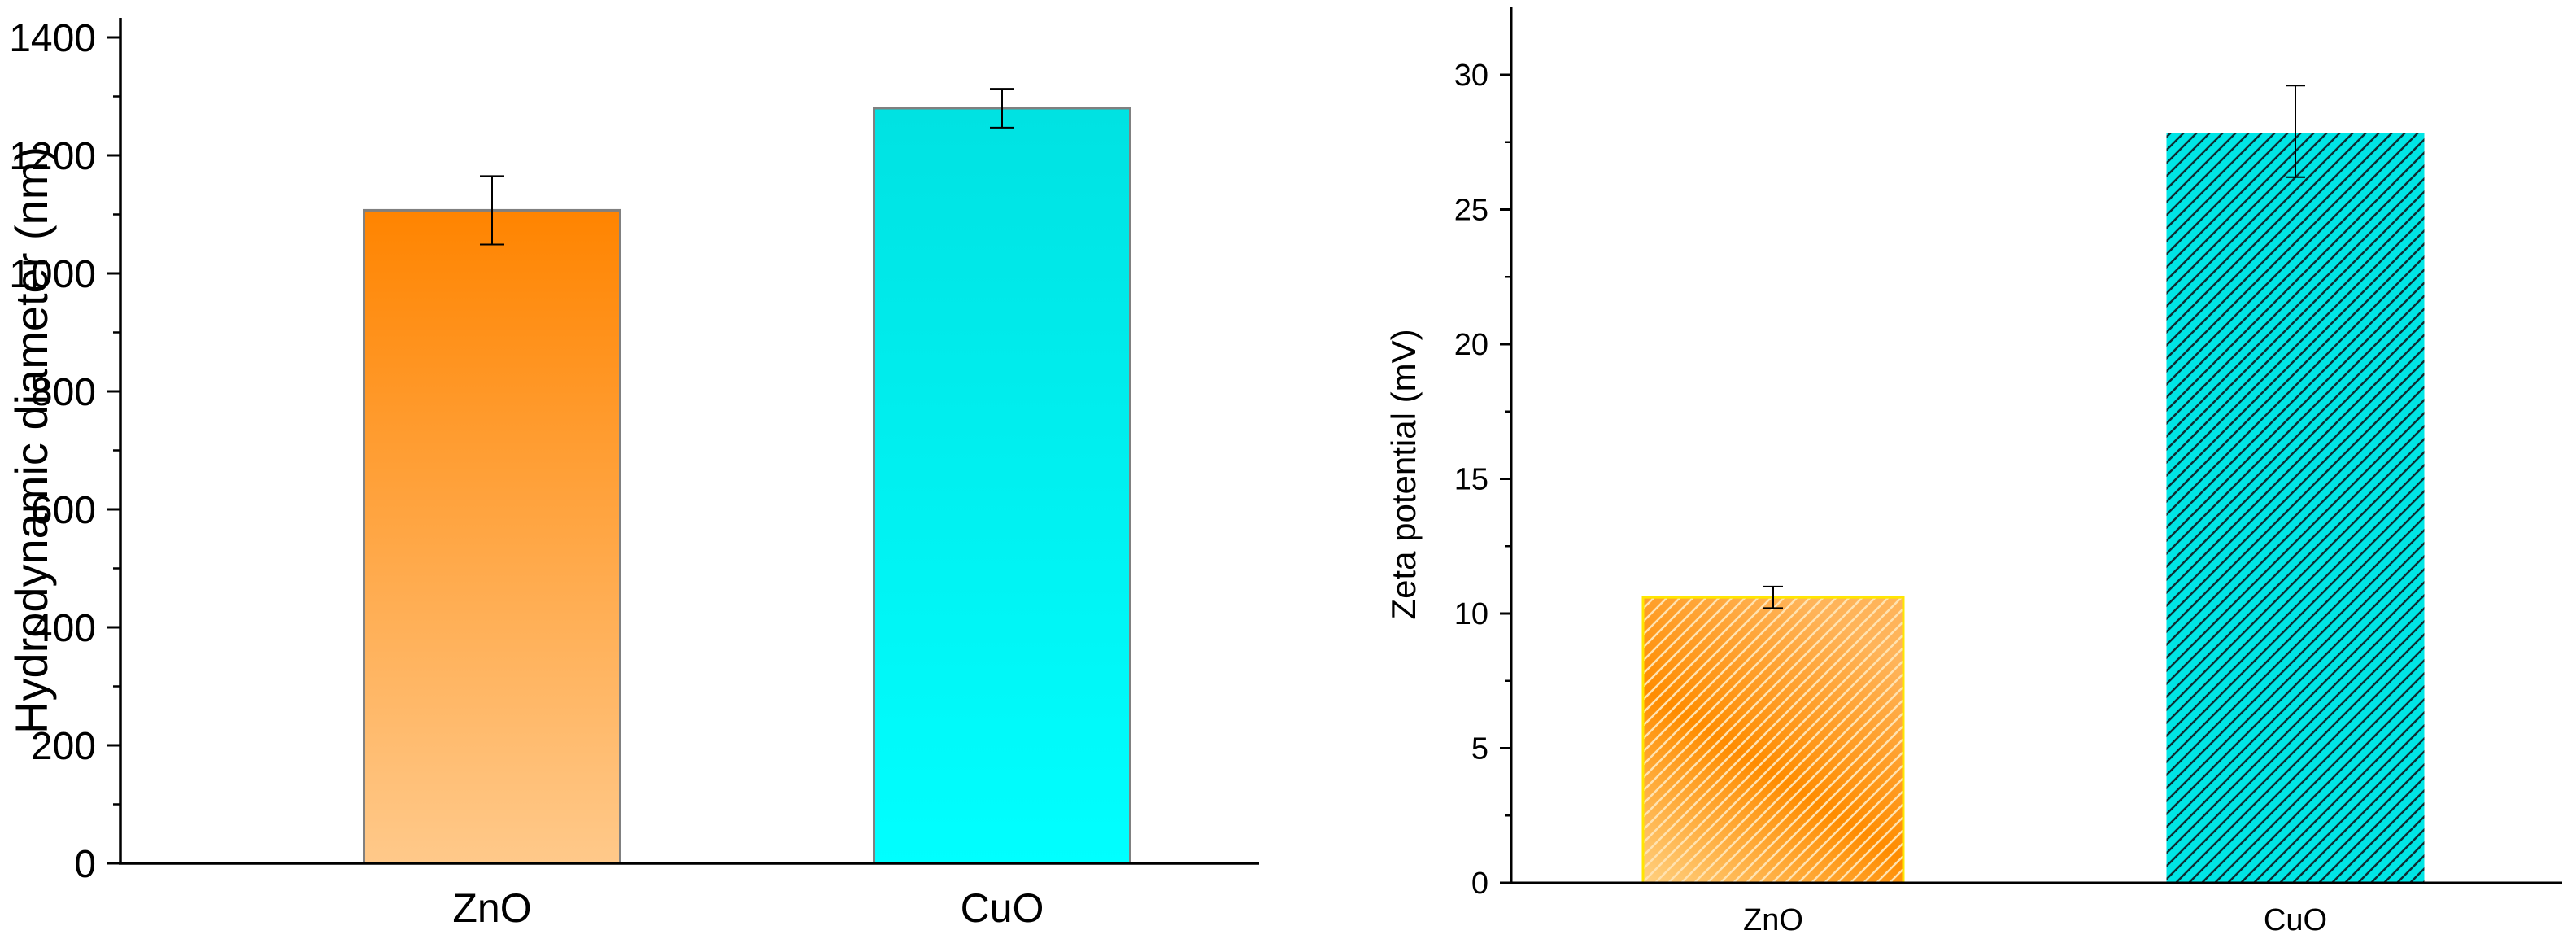 Image resolution: width=2576 pixels, height=952 pixels. I want to click on right-y-ticks: 0 5 10 15 20 25 30, so click(1482, 480).